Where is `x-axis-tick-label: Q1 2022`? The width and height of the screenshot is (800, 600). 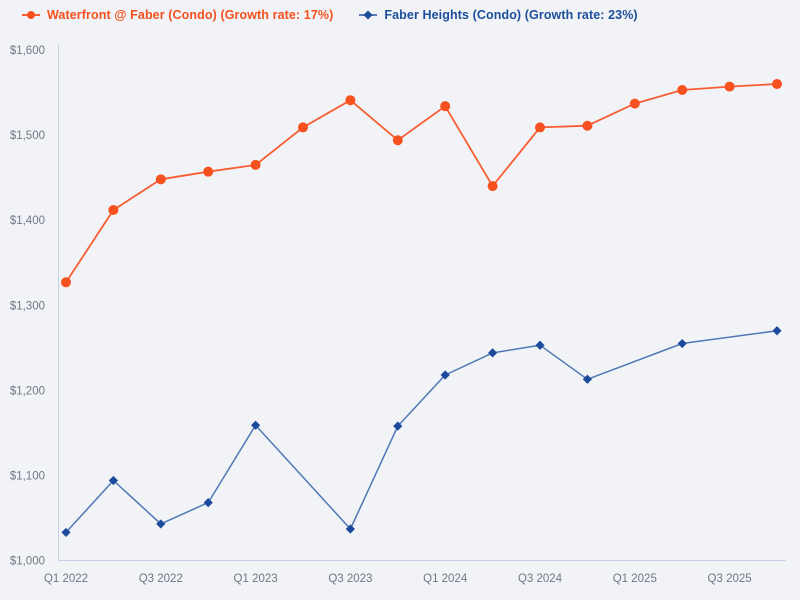
x-axis-tick-label: Q1 2022 is located at coordinates (66, 579).